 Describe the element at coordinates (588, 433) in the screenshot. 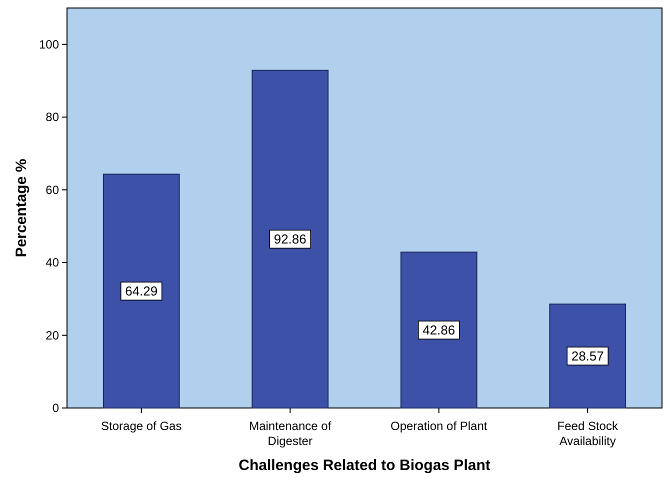

I see `x-tick-label: Feed Stock Availability` at that location.